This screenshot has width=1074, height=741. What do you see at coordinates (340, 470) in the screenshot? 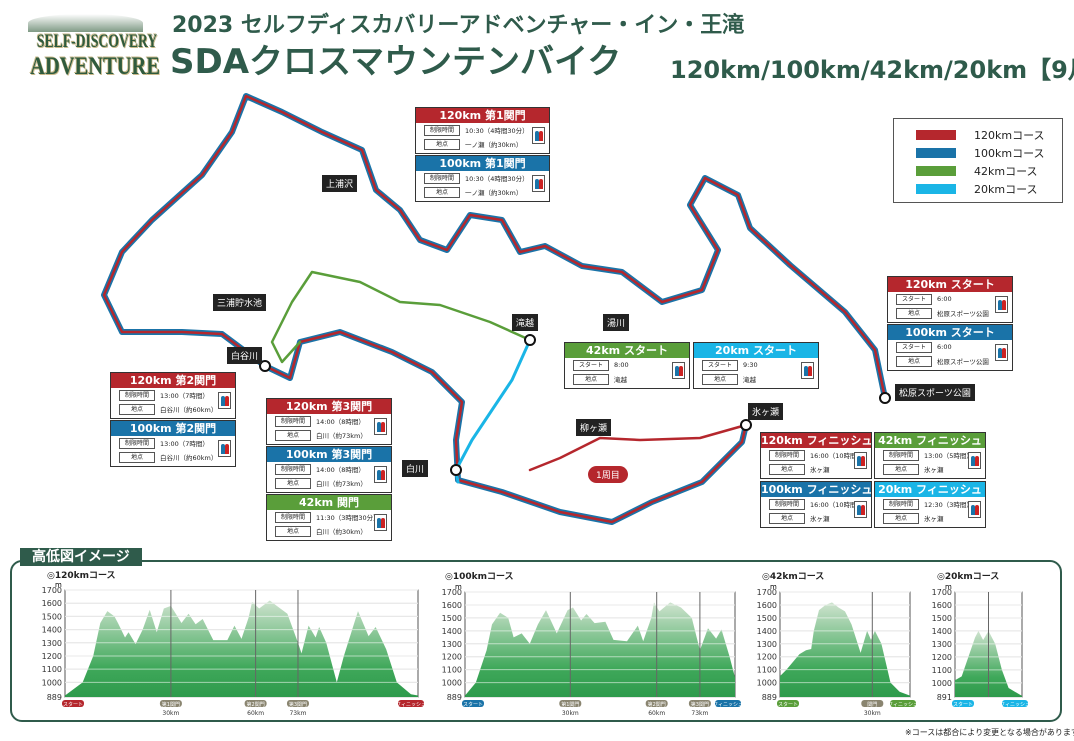
I see `info-row-value: 14:00（8時間）` at bounding box center [340, 470].